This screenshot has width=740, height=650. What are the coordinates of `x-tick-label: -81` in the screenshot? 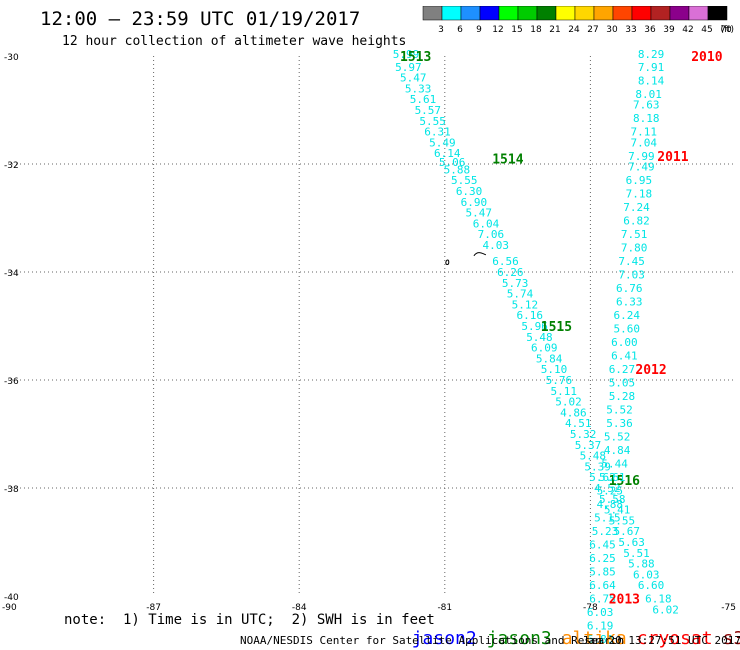 It's located at (444, 608).